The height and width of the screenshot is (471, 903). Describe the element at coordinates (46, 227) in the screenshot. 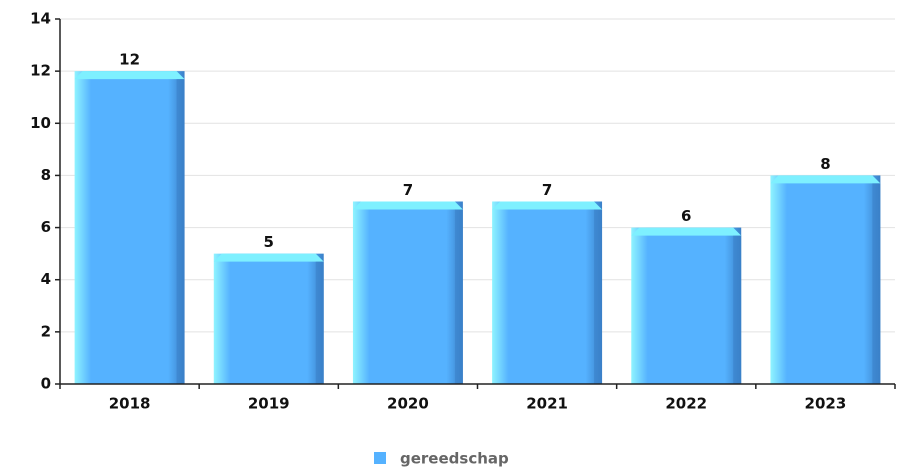

I see `y-tick-label: 6` at that location.